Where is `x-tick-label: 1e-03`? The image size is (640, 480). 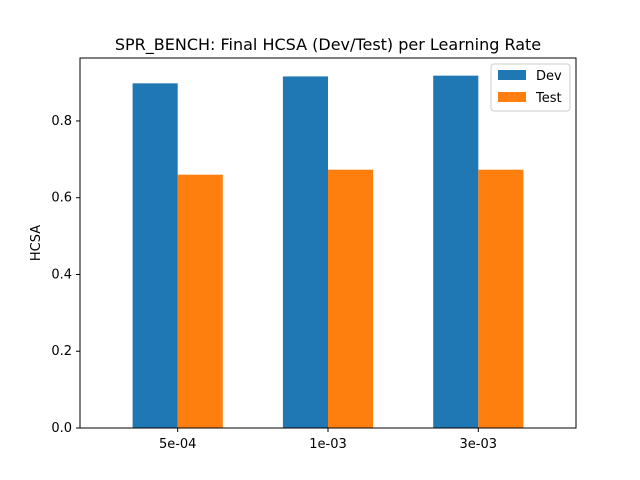
x-tick-label: 1e-03 is located at coordinates (328, 444).